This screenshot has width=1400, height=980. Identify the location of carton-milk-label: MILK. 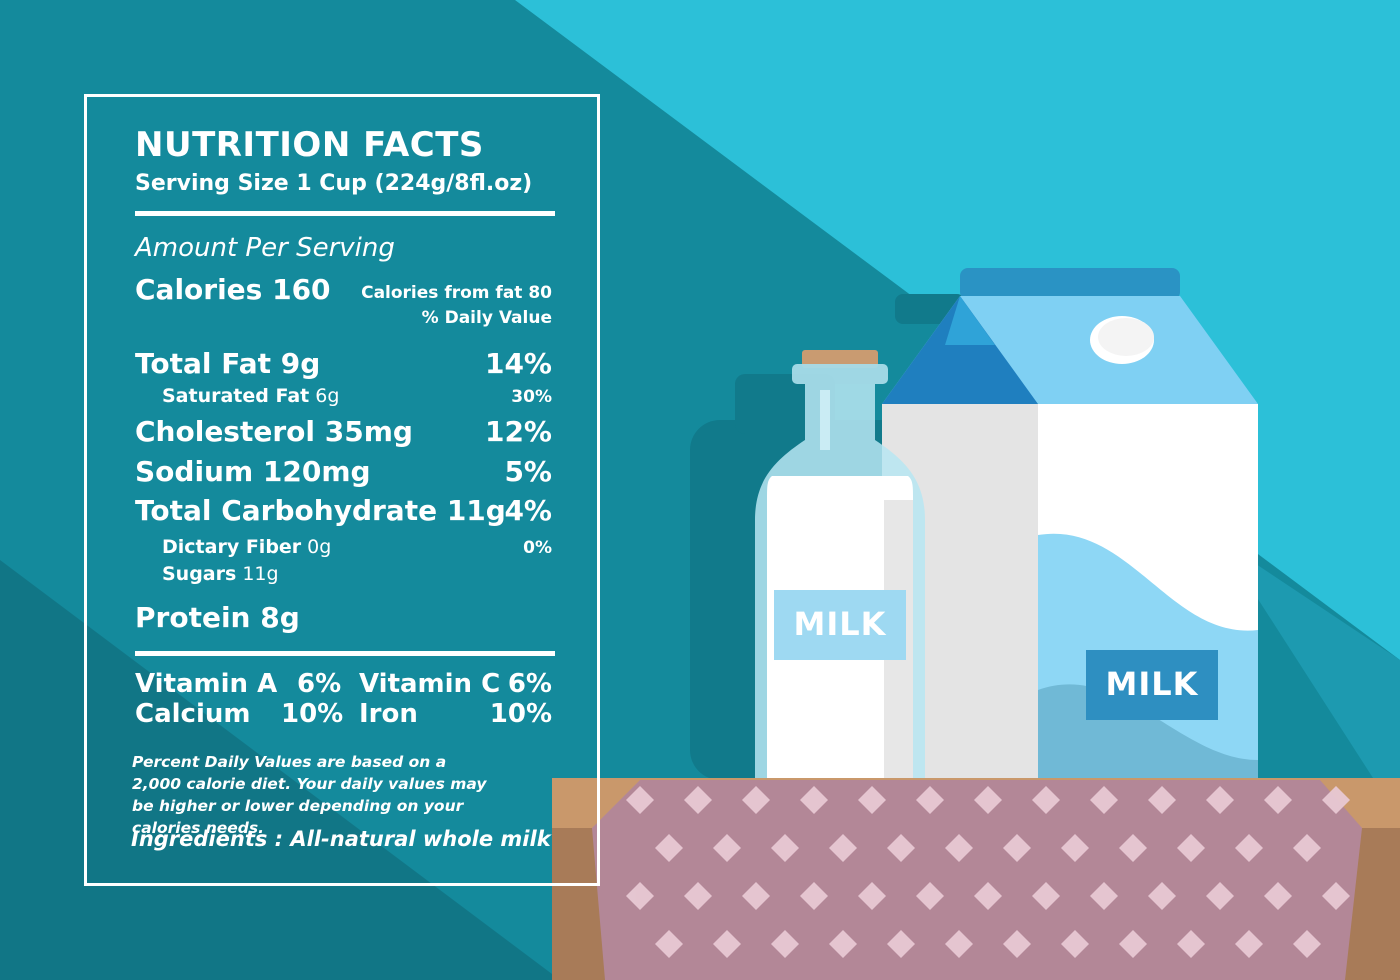
(1152, 684).